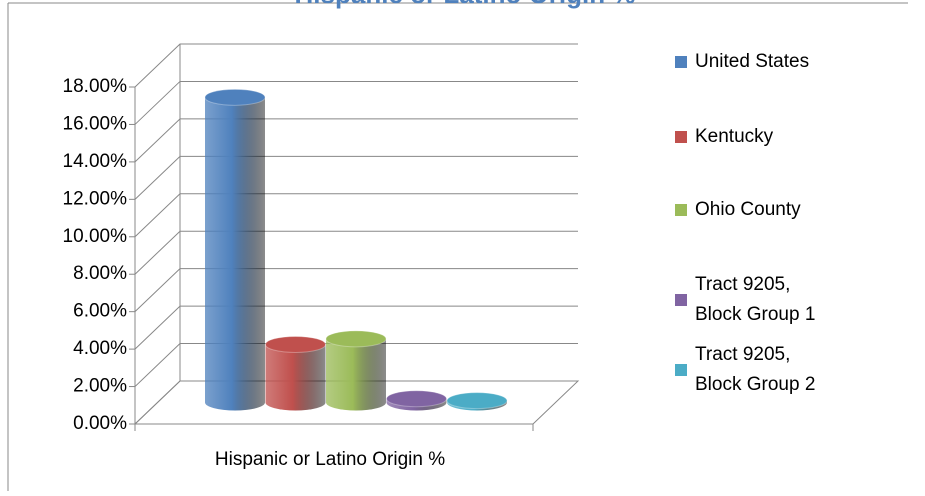 The width and height of the screenshot is (925, 496). I want to click on y-tick-label: 18.00%, so click(95, 86).